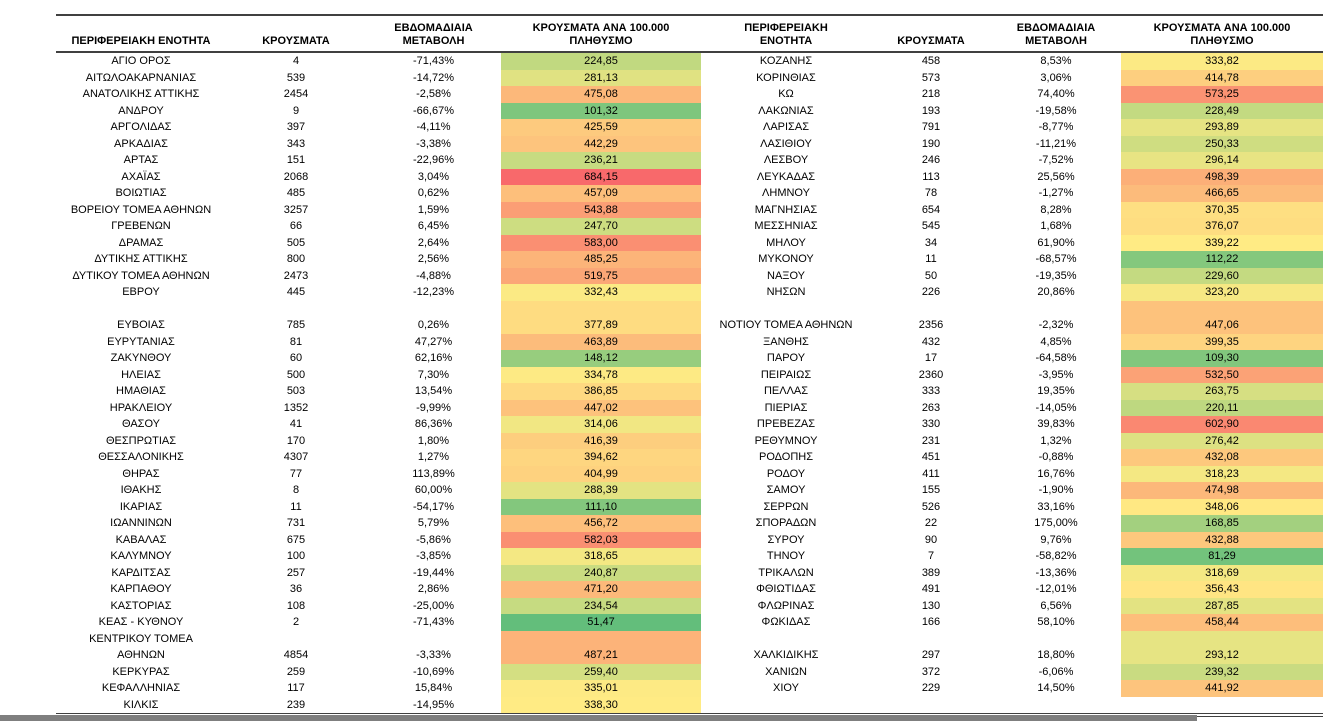  I want to click on region-cell: ΑΙΤΩΛΟΑΚΑΡΝΑΝΙΑΣ, so click(141, 77).